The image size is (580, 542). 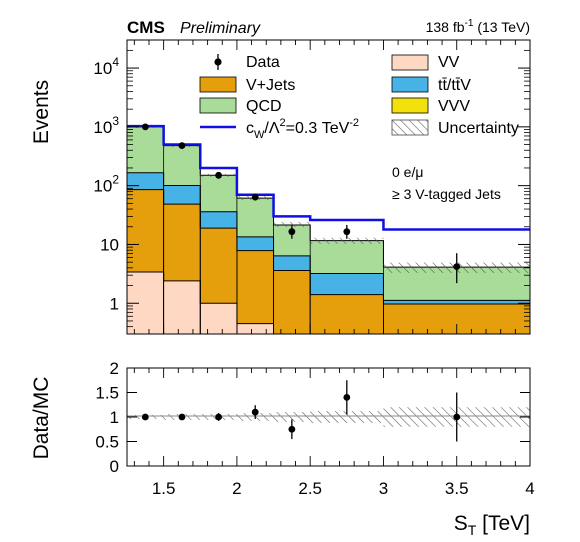 What do you see at coordinates (146, 27) in the screenshot?
I see `experiment-label: CMS` at bounding box center [146, 27].